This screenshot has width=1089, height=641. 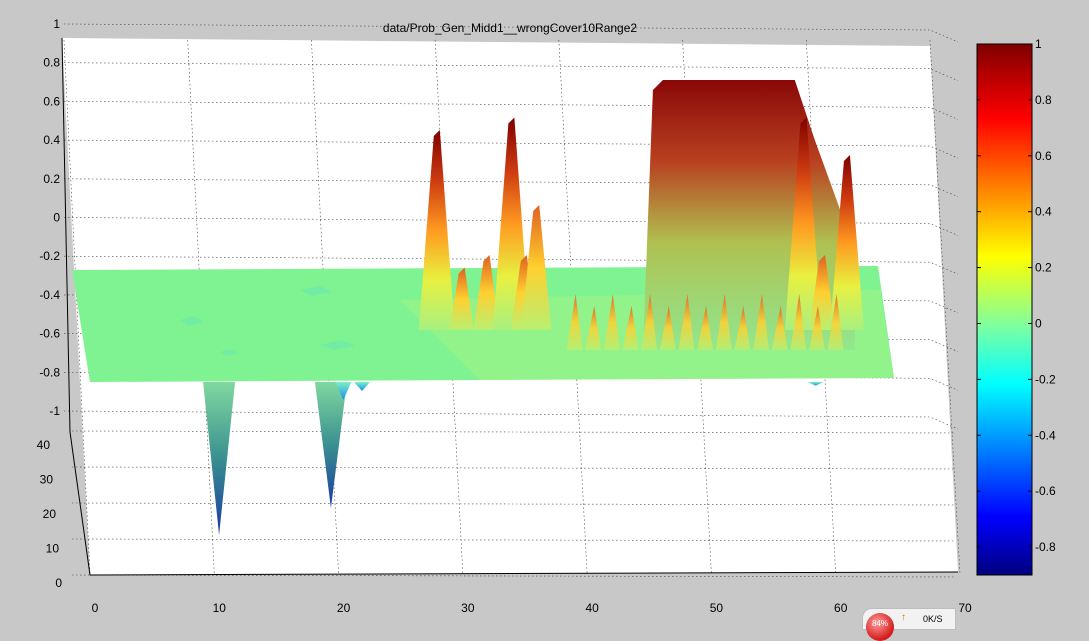 I want to click on x-tick-label: 20, so click(x=344, y=608).